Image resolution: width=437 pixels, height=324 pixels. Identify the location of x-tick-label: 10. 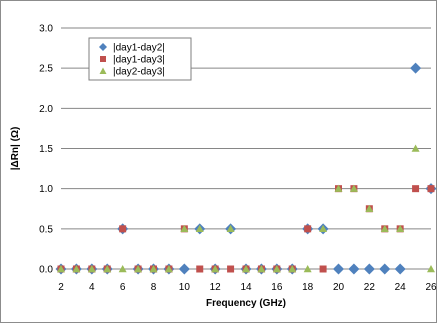
(185, 287).